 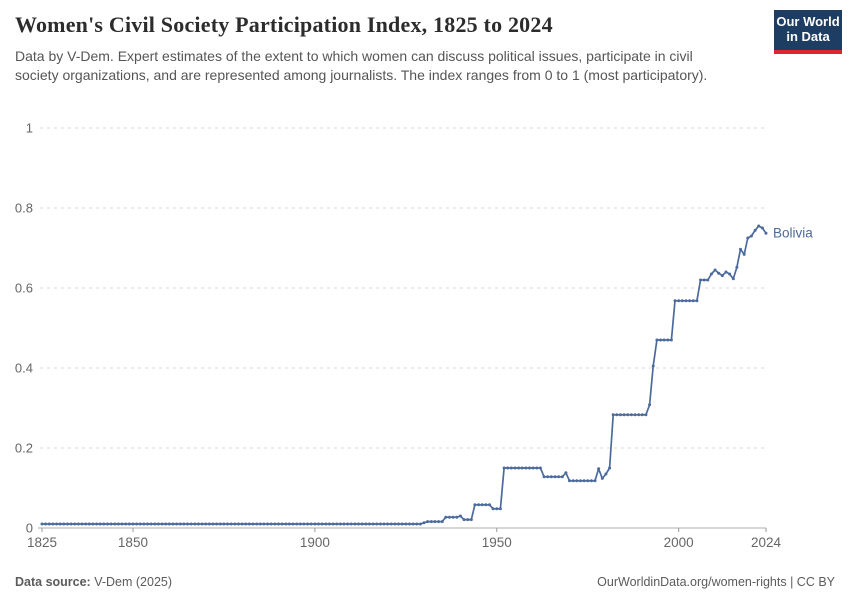 I want to click on footer-link: OurWorldinData.org/women-rights | CC BY, so click(x=716, y=582).